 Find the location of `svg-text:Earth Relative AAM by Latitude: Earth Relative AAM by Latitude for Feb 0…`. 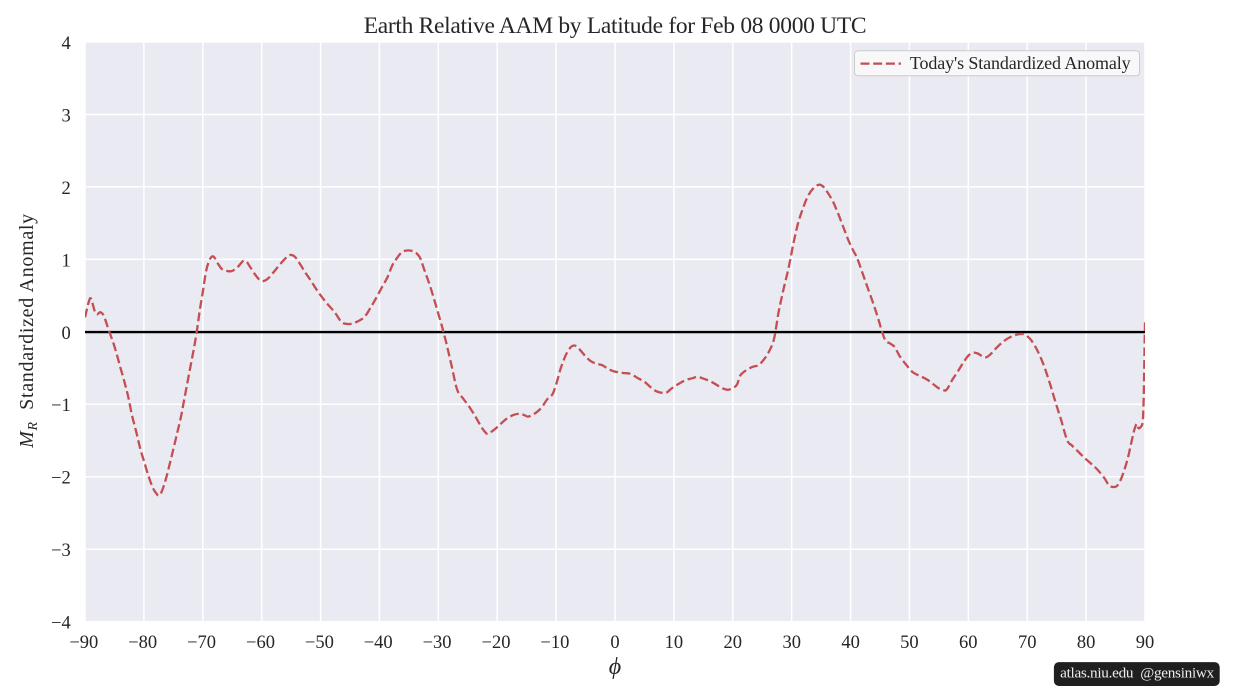

svg-text:Earth Relative AAM by Latitude: Earth Relative AAM by Latitude for Feb 0… is located at coordinates (615, 26).